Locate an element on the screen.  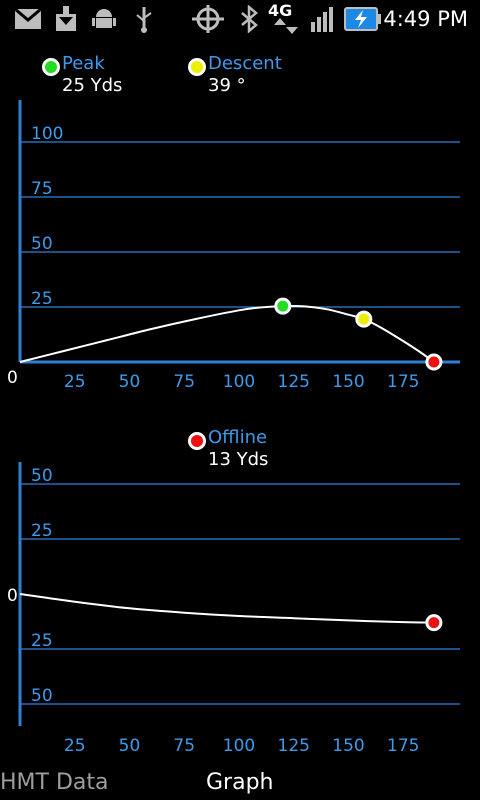
descent-dot-icon is located at coordinates (197, 67).